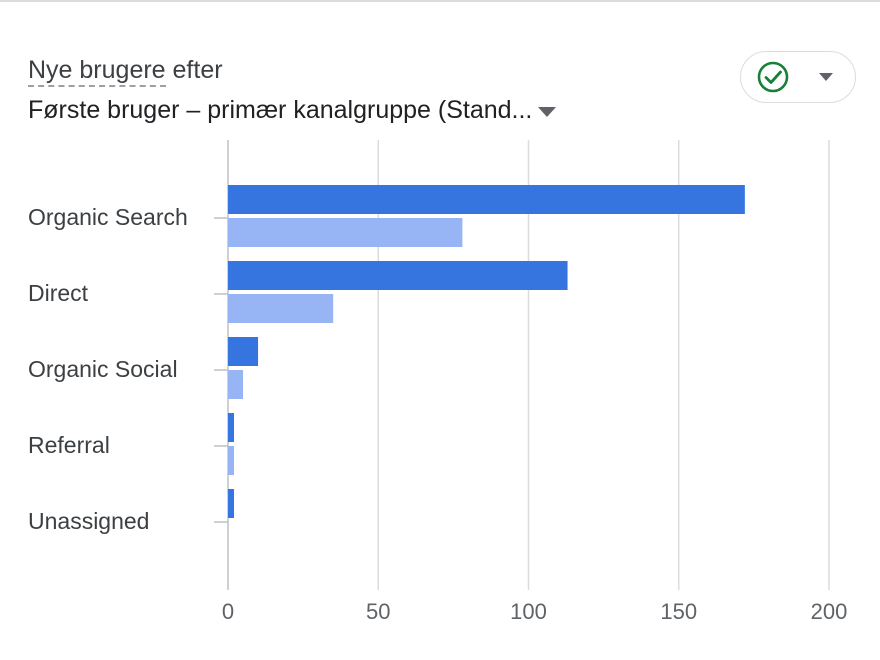  What do you see at coordinates (829, 611) in the screenshot?
I see `x-tick-label: 200` at bounding box center [829, 611].